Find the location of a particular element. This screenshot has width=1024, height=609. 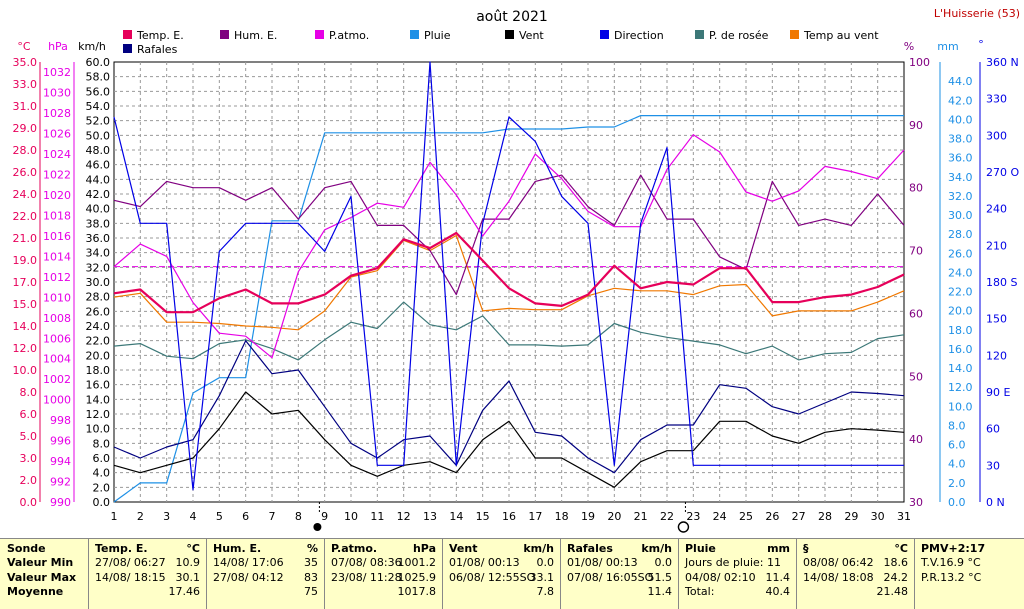

tick-pressure: 1026 is located at coordinates (57, 134).